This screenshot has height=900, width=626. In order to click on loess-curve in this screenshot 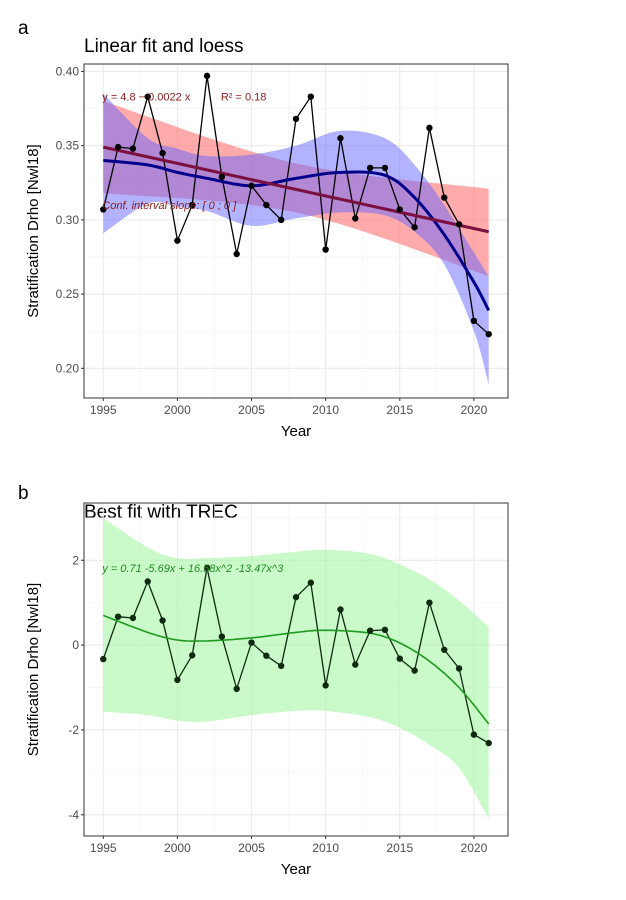, I will do `click(297, 235)`.